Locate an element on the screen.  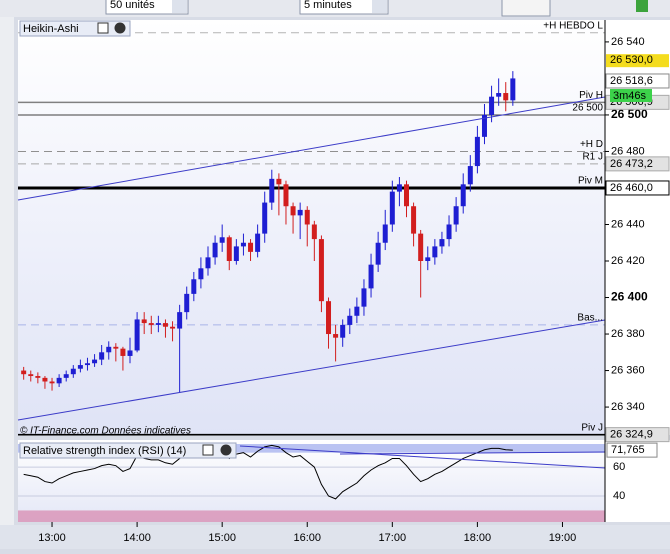
level-label: R1 J is located at coordinates (592, 157).